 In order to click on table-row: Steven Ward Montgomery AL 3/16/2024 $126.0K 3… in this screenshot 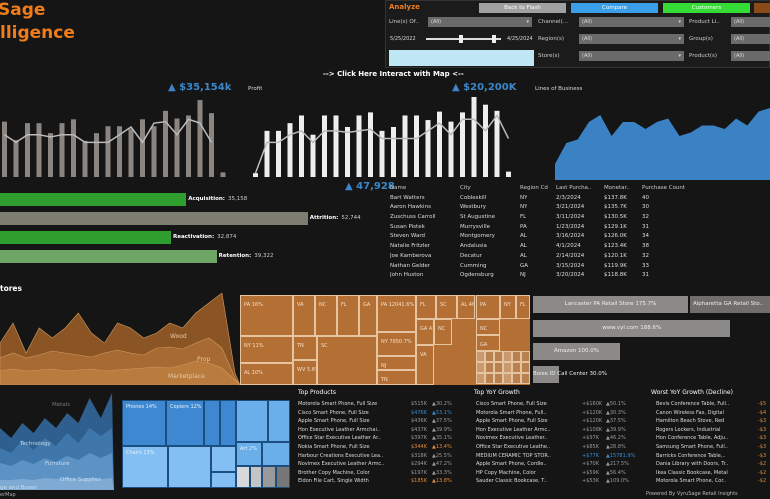, I will do `click(548, 237)`.